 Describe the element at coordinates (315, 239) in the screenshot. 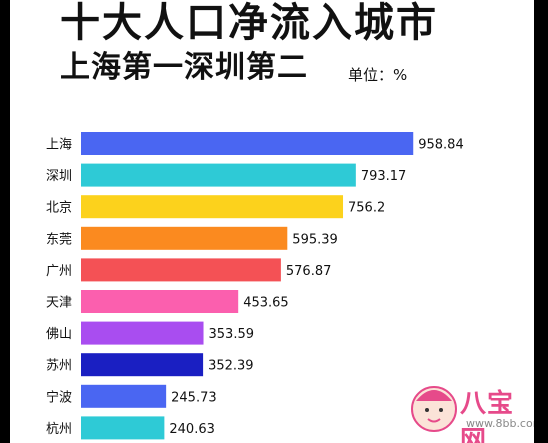

I see `value-label: 595.39` at that location.